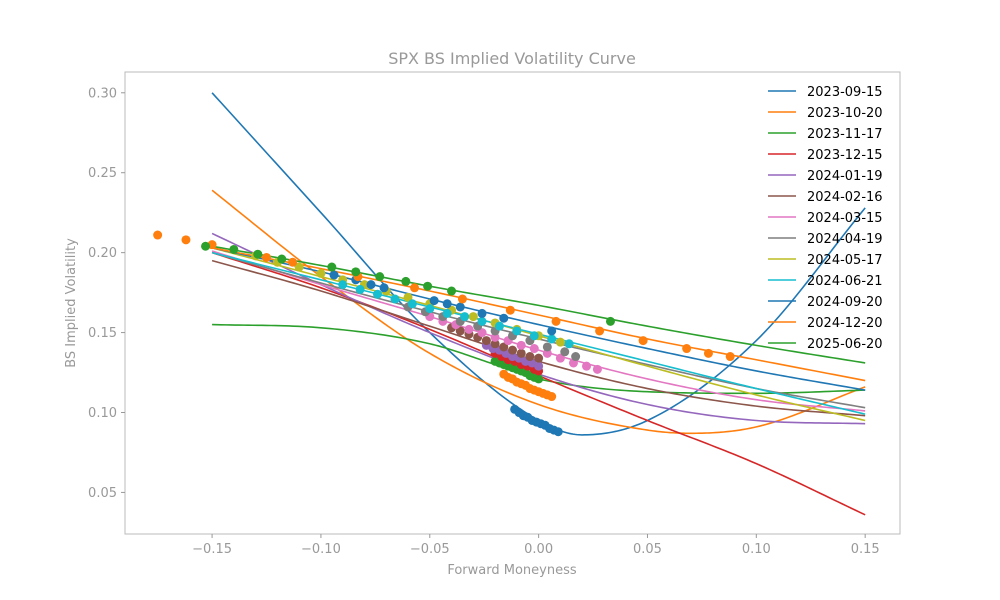 This screenshot has height=600, width=1000. Describe the element at coordinates (845, 302) in the screenshot. I see `legend-entry: 2024-09-20` at that location.